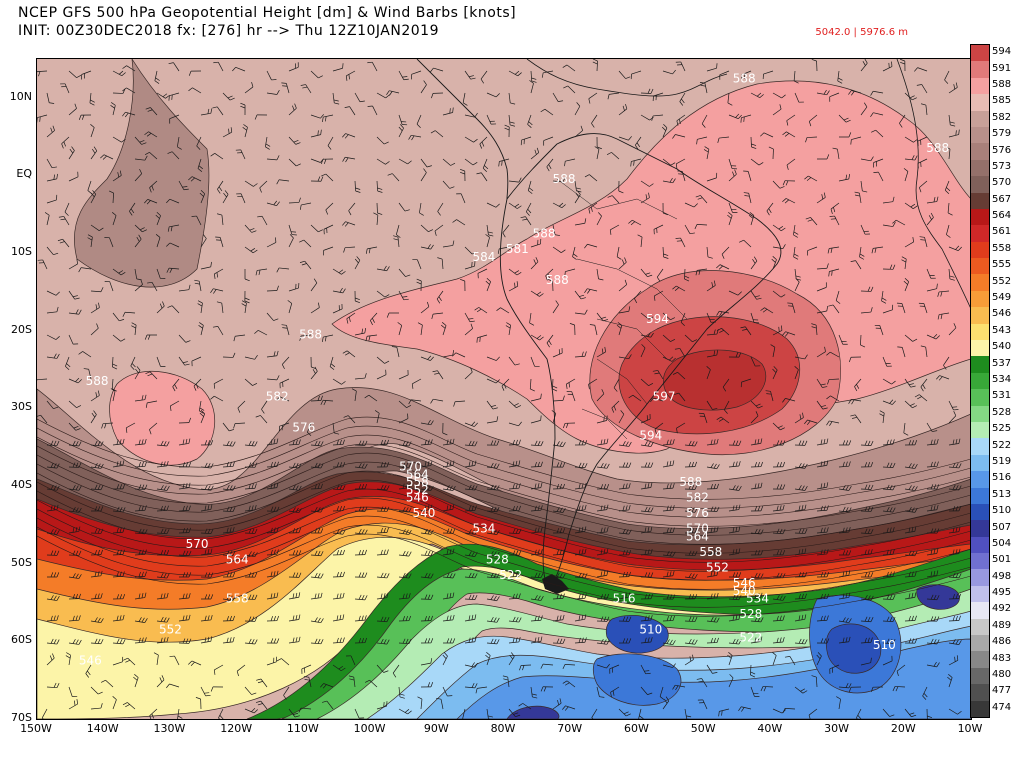  Describe the element at coordinates (650, 435) in the screenshot. I see `contour-label: 594` at that location.